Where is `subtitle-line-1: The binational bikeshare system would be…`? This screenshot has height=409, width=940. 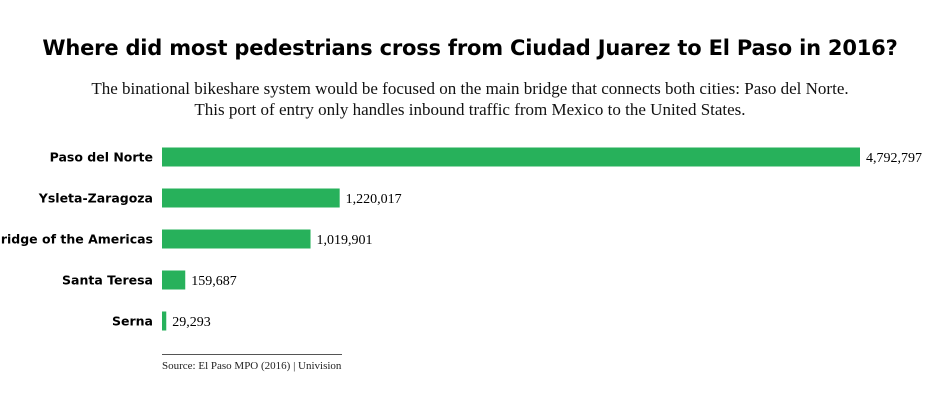
subtitle-line-1: The binational bikeshare system would be… is located at coordinates (470, 88).